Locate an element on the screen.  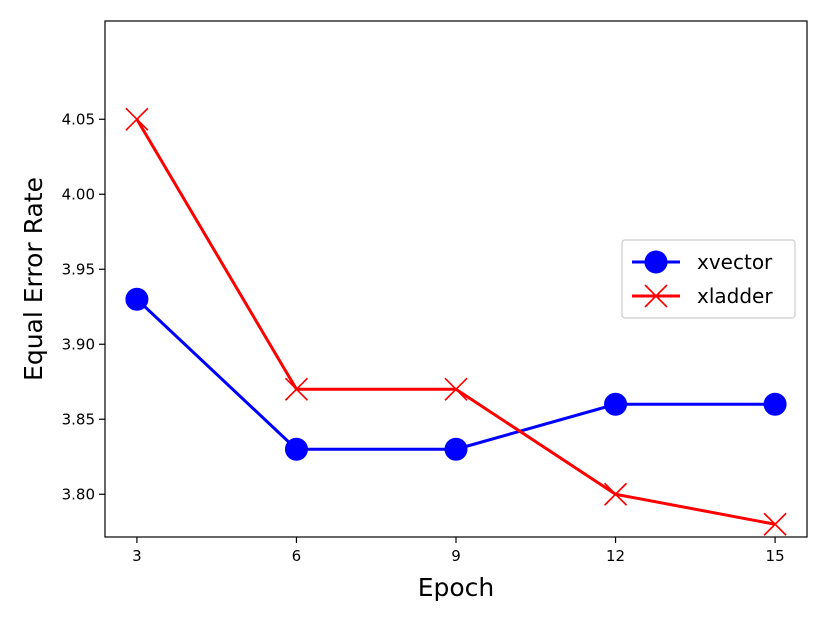
y-tick-label-3.90: 3.90 is located at coordinates (78, 344).